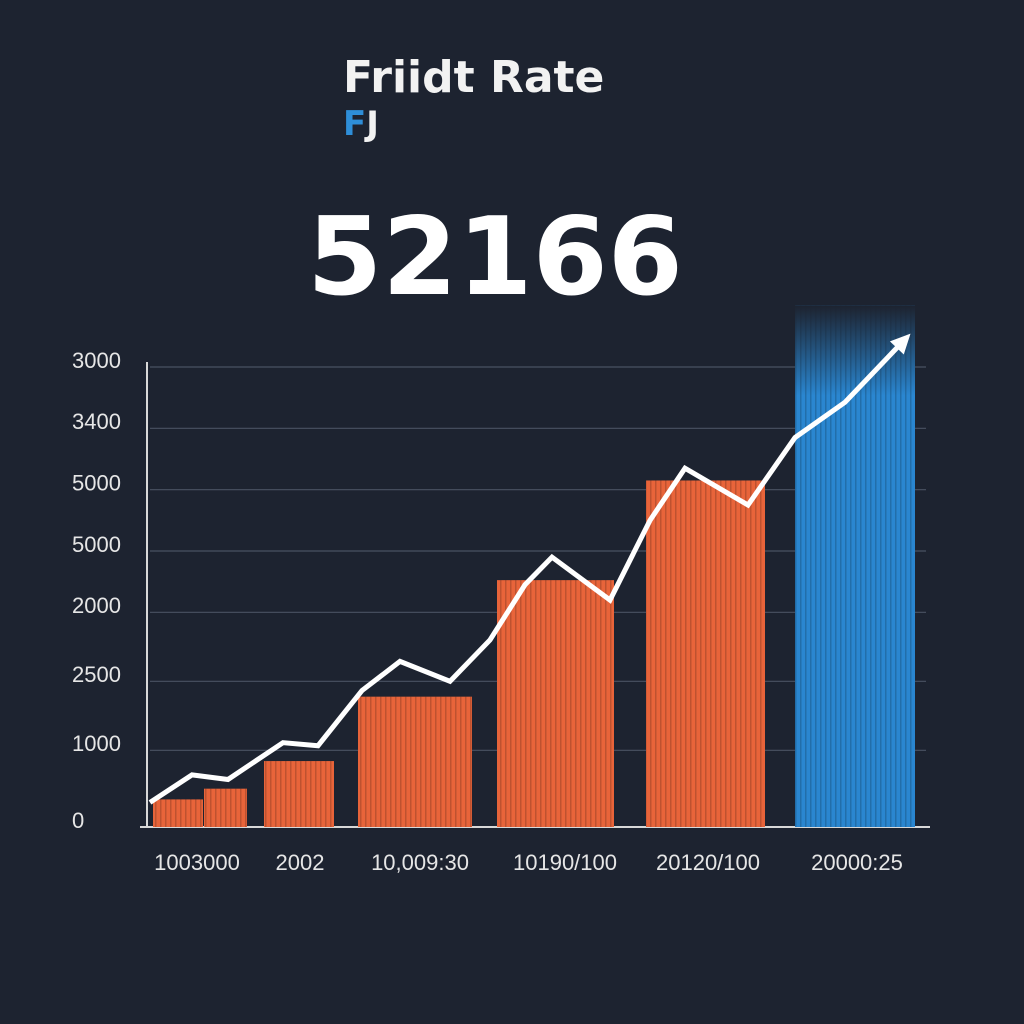 The width and height of the screenshot is (1024, 1024). What do you see at coordinates (420, 862) in the screenshot?
I see `x-tick-label: 10,009:30` at bounding box center [420, 862].